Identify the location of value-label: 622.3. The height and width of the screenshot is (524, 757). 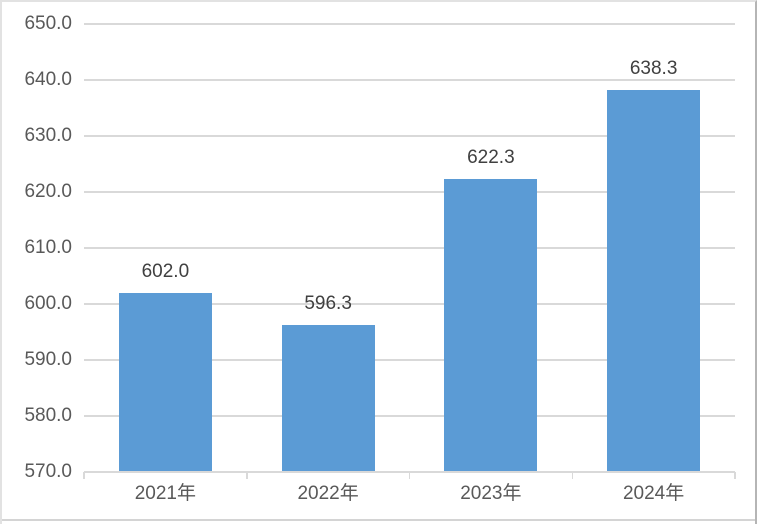
(491, 158).